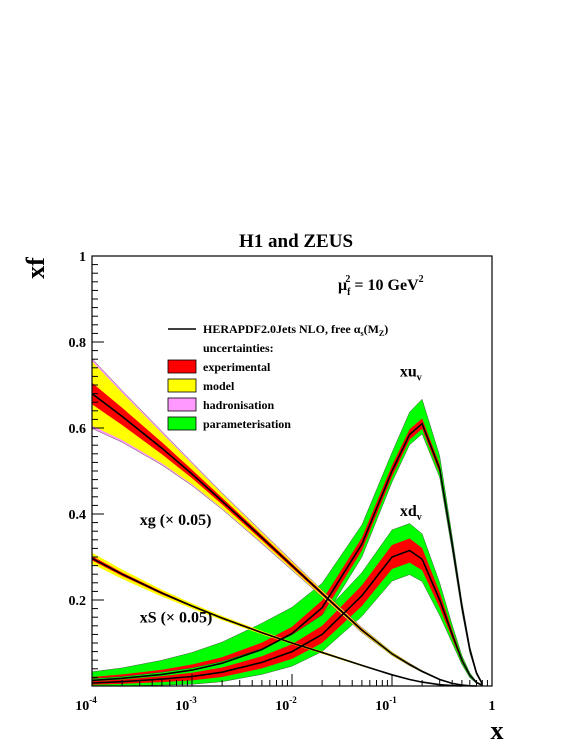 This screenshot has height=752, width=581. I want to click on y-axis-label: xf, so click(35, 268).